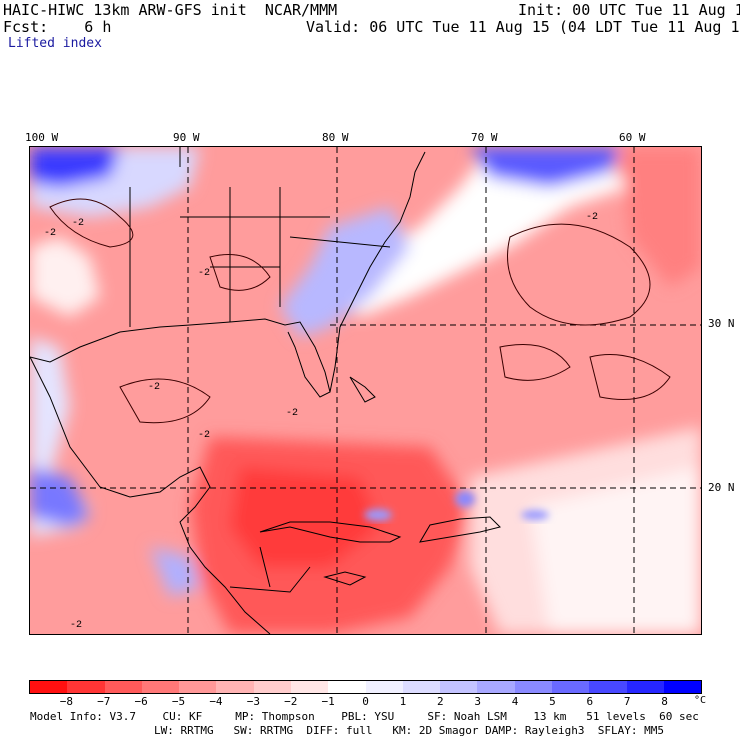  Describe the element at coordinates (552, 701) in the screenshot. I see `color-scale-tick-label: 5` at that location.